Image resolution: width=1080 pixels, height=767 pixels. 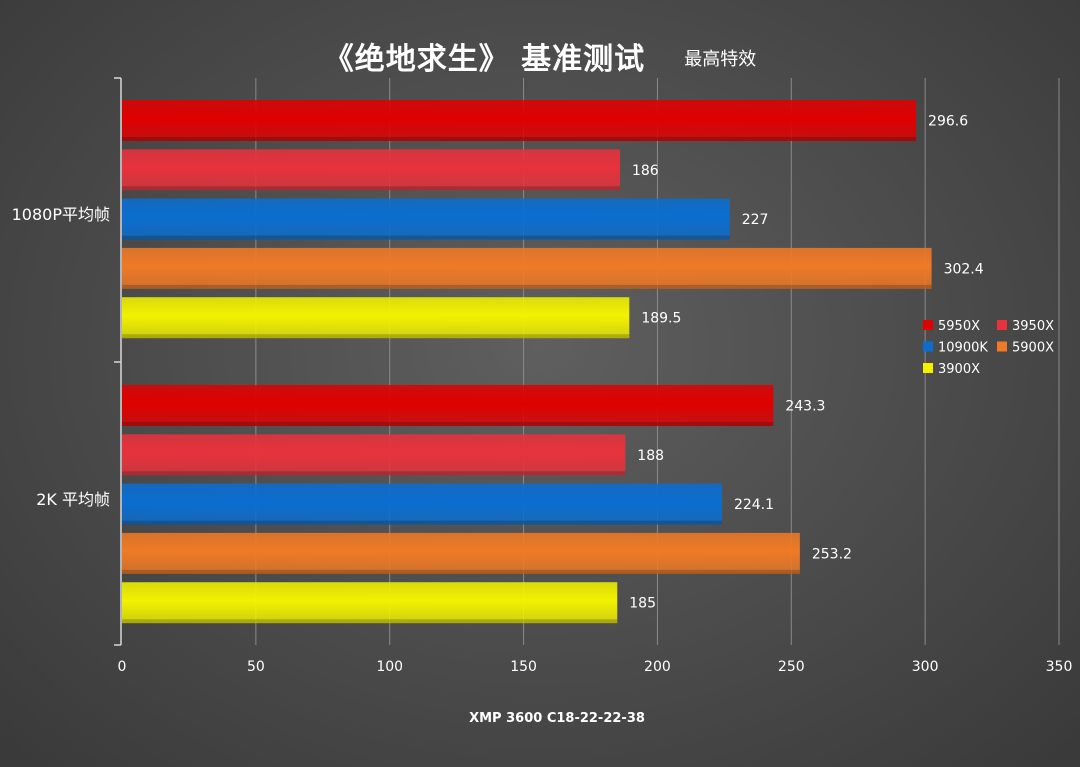 What do you see at coordinates (791, 667) in the screenshot?
I see `x-tick-label: 250` at bounding box center [791, 667].